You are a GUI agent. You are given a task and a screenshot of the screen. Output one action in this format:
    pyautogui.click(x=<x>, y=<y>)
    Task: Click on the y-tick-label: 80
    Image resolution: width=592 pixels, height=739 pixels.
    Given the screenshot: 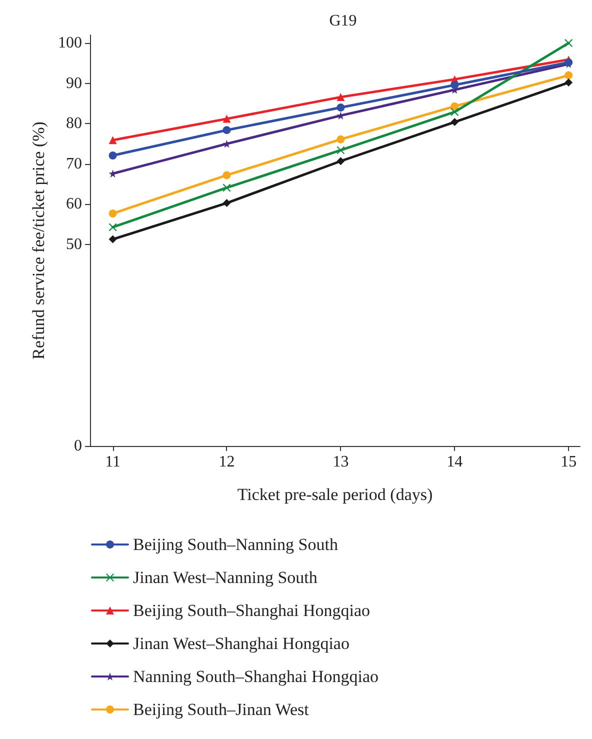 What is the action you would take?
    pyautogui.click(x=74, y=123)
    